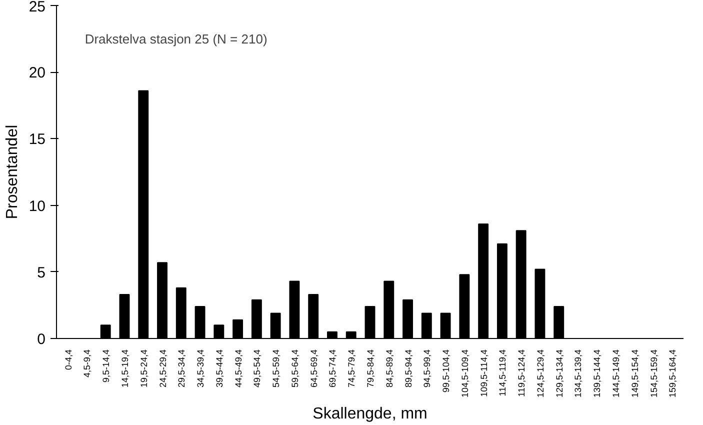 This screenshot has width=703, height=425. I want to click on x-tick-label: 149,5-154,4, so click(635, 373).